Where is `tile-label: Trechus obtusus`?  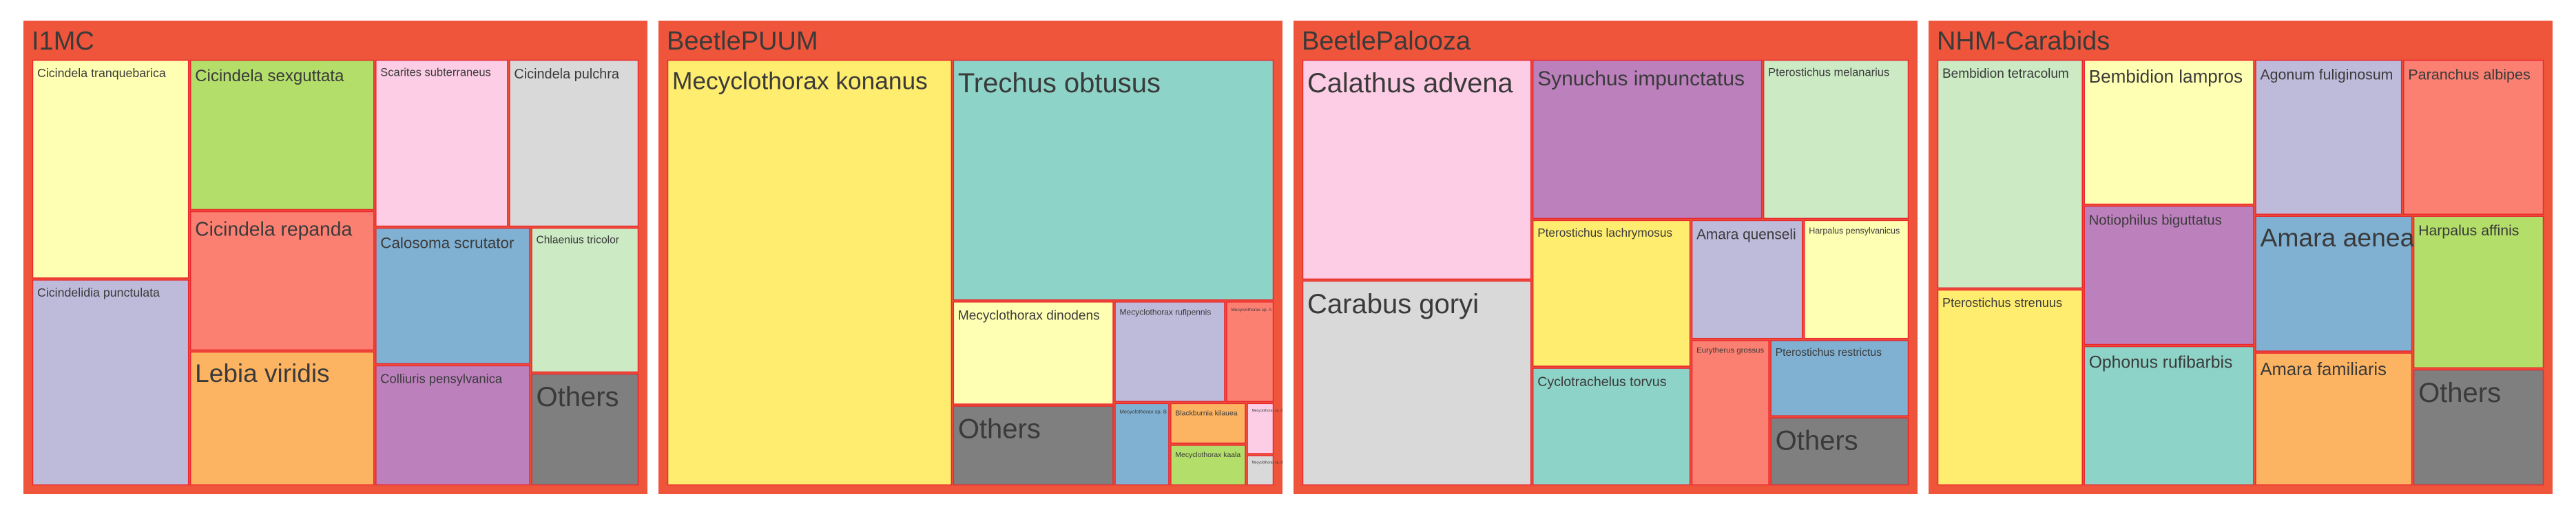
tile-label: Trechus obtusus is located at coordinates (1059, 83).